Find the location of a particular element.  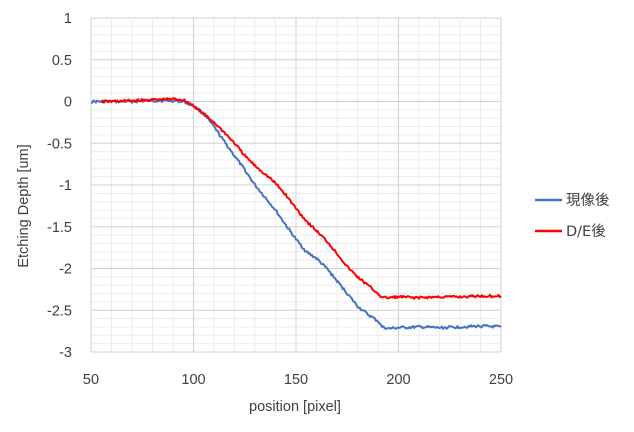

y-tick-label: 1 is located at coordinates (68, 19).